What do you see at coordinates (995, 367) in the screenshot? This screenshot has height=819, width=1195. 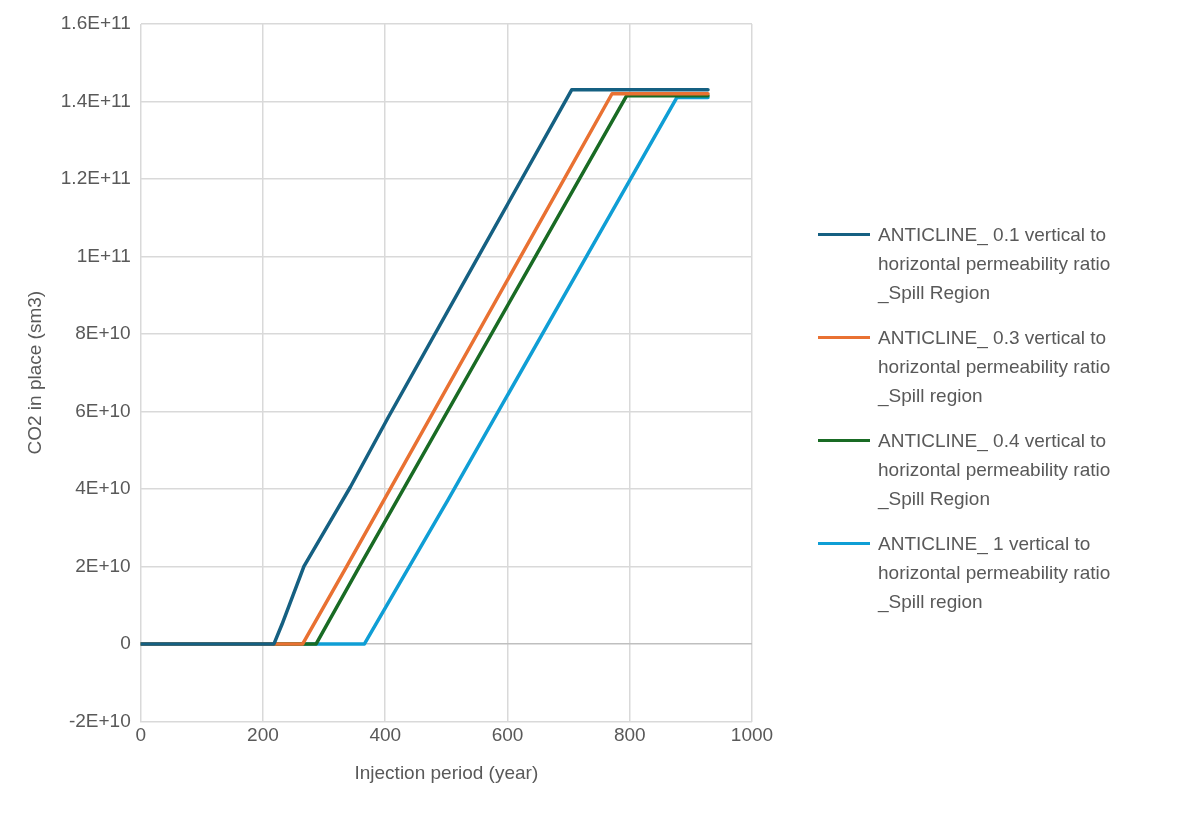 I see `legend-label: ANTICLINE_ 0.3 vertical to horizontal permeability ratio _Spill region` at bounding box center [995, 367].